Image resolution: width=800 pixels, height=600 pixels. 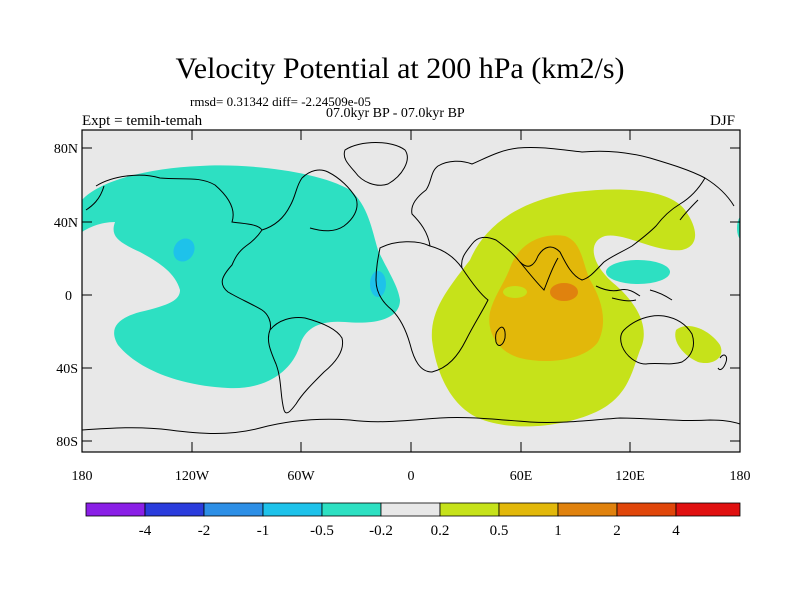 I want to click on lon-label-180w: 180, so click(x=82, y=476).